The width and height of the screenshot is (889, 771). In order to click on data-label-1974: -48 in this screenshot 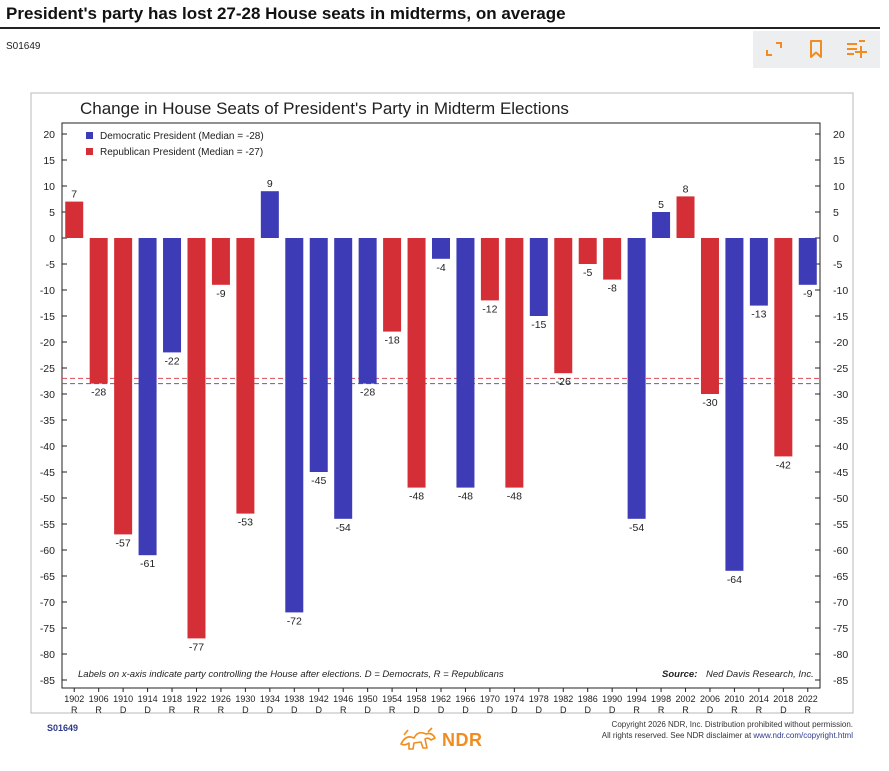, I will do `click(514, 497)`.